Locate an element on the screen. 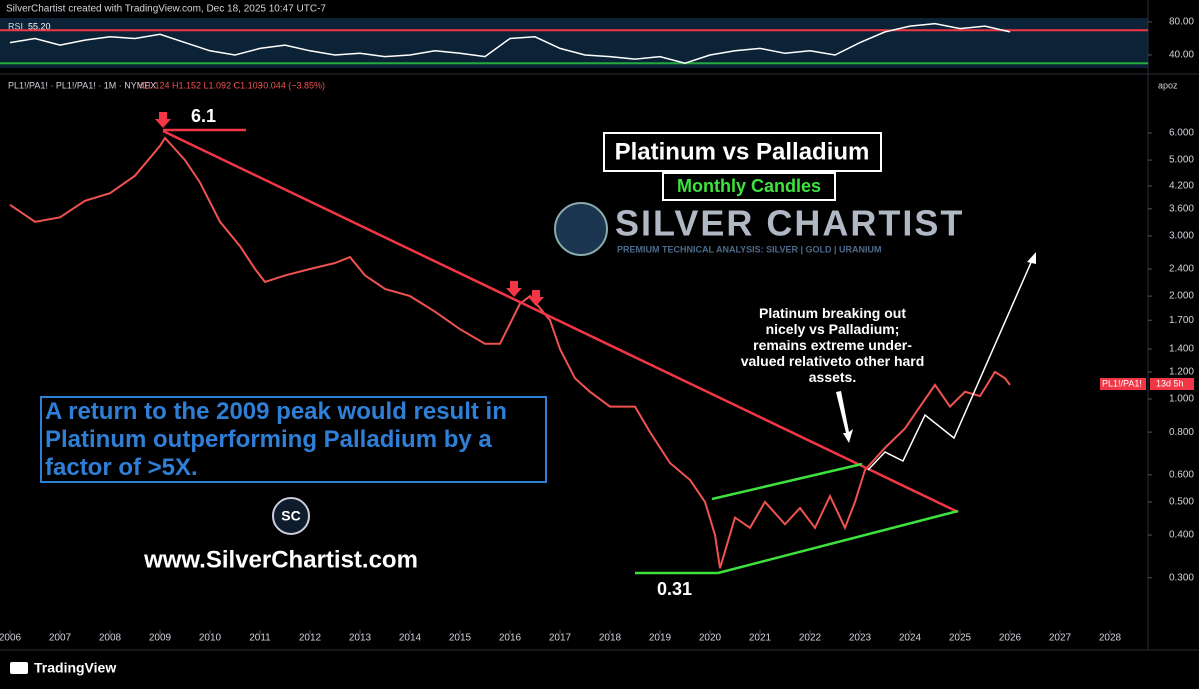 This screenshot has width=1199, height=689. url: www.SilverChartist.com is located at coordinates (280, 559).